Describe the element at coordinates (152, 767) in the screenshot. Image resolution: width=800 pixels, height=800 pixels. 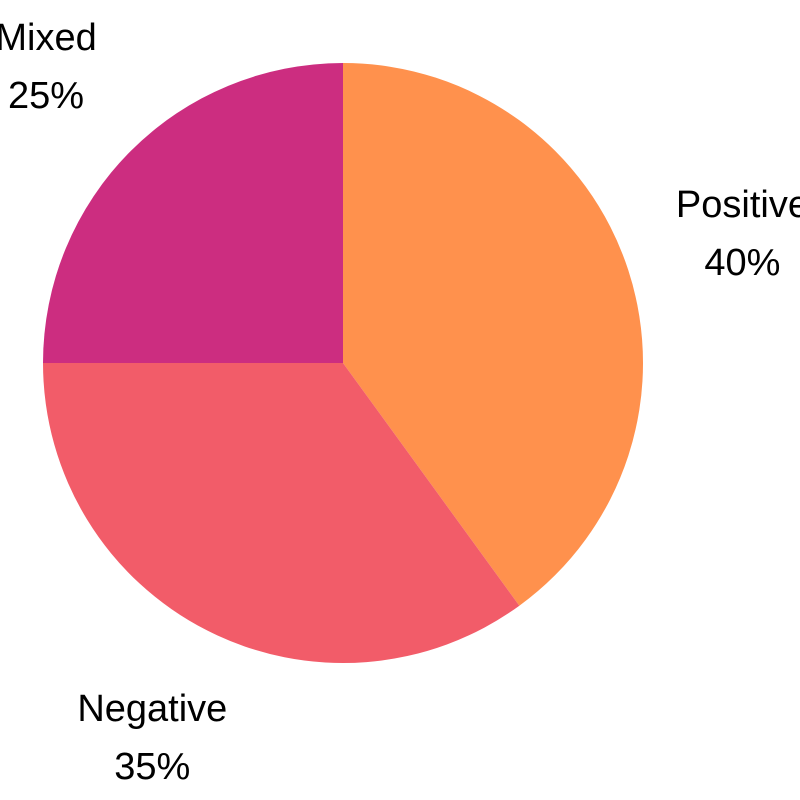
I see `slice-value-negative: 35%` at that location.